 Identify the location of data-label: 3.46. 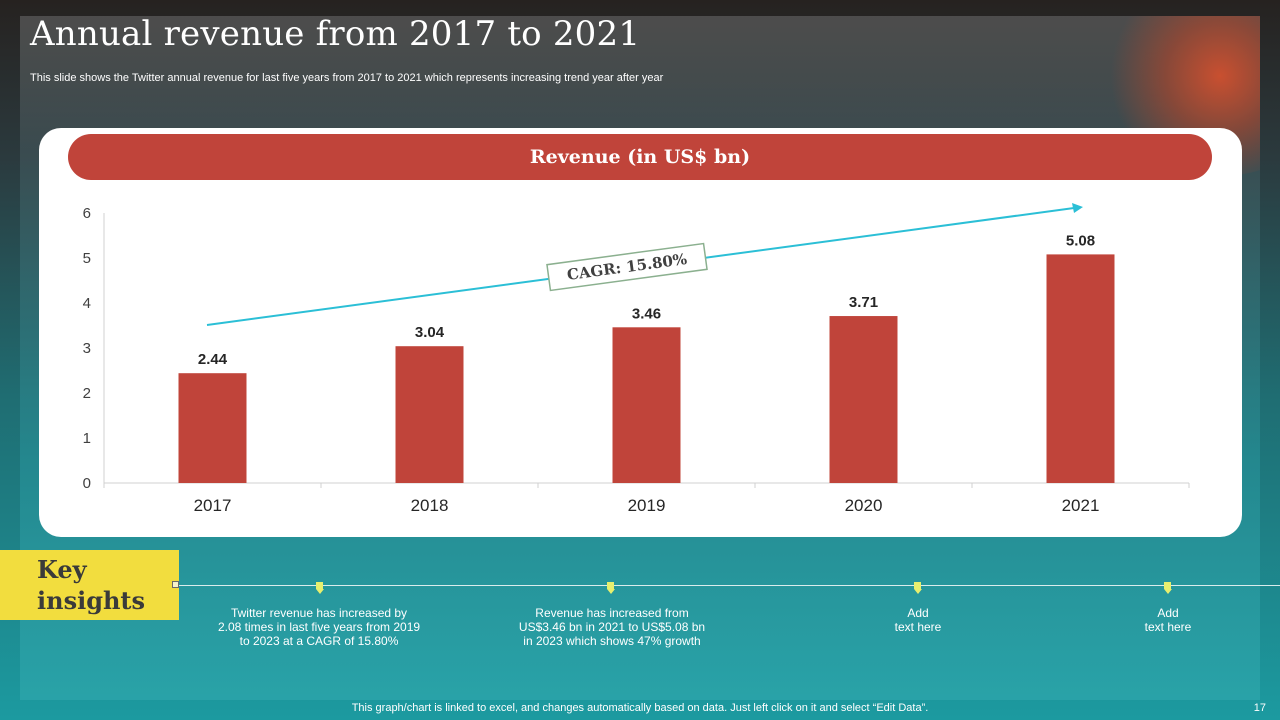
(646, 313).